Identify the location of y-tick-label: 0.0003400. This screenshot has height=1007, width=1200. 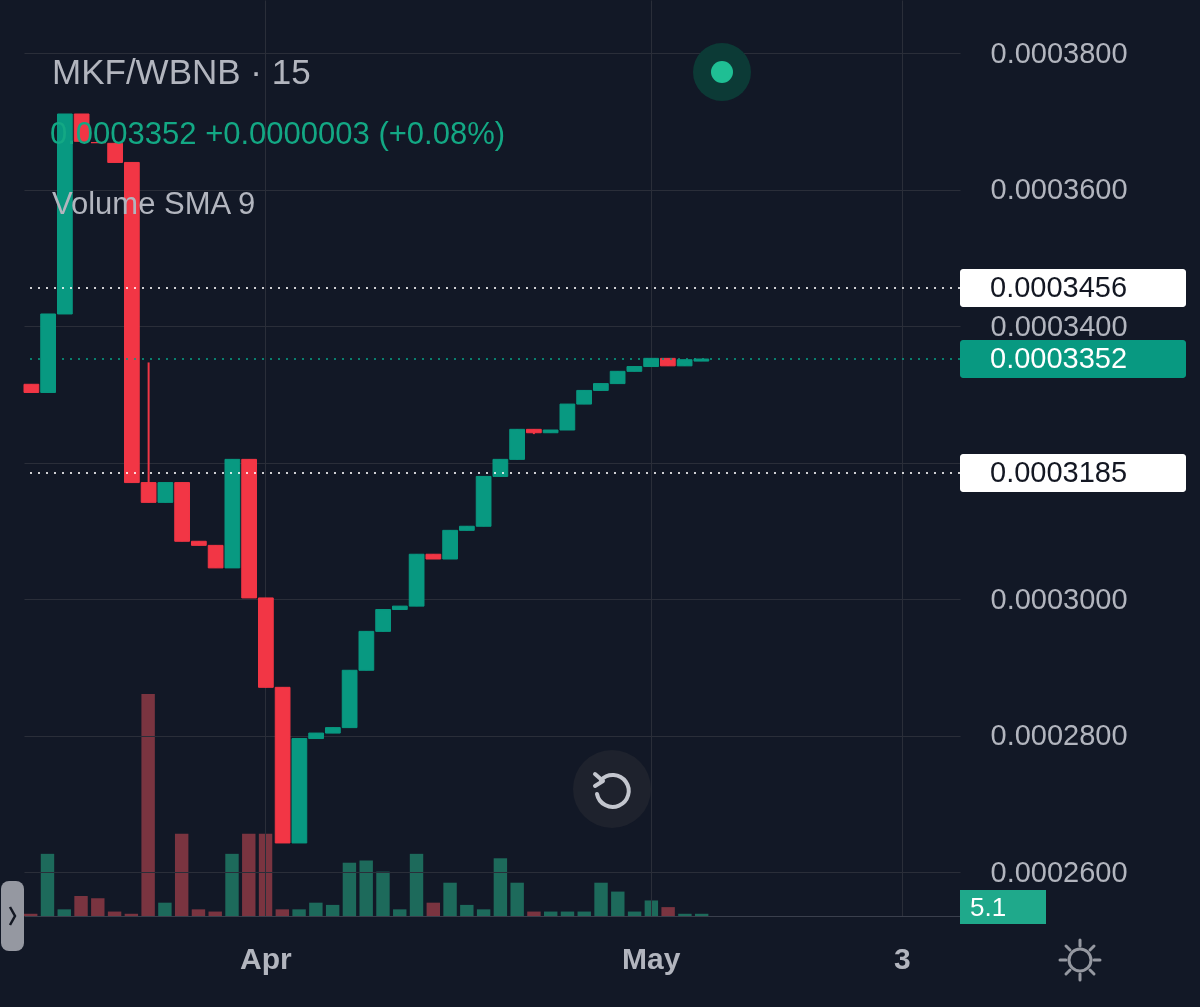
(1059, 325).